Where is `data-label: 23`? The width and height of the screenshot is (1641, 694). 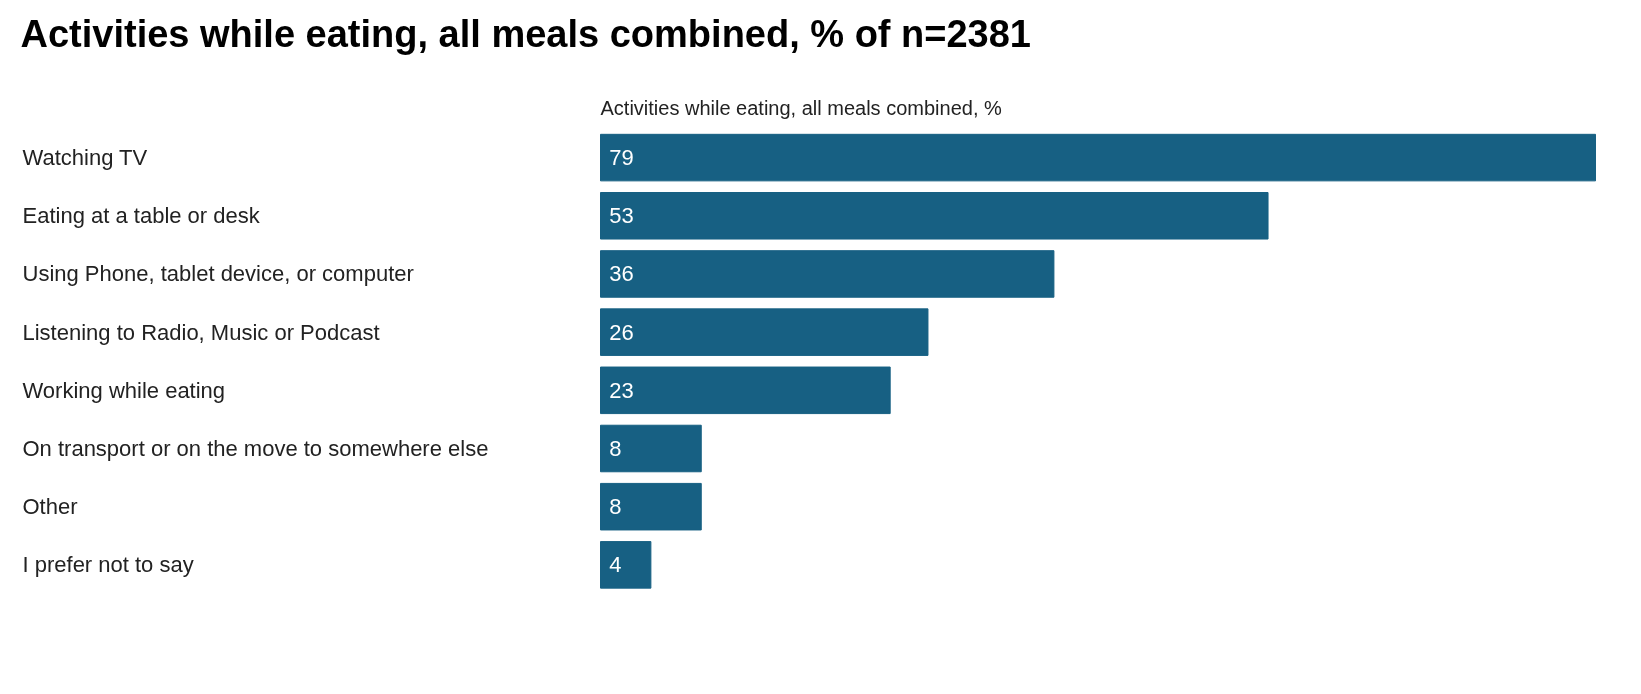
data-label: 23 is located at coordinates (621, 390).